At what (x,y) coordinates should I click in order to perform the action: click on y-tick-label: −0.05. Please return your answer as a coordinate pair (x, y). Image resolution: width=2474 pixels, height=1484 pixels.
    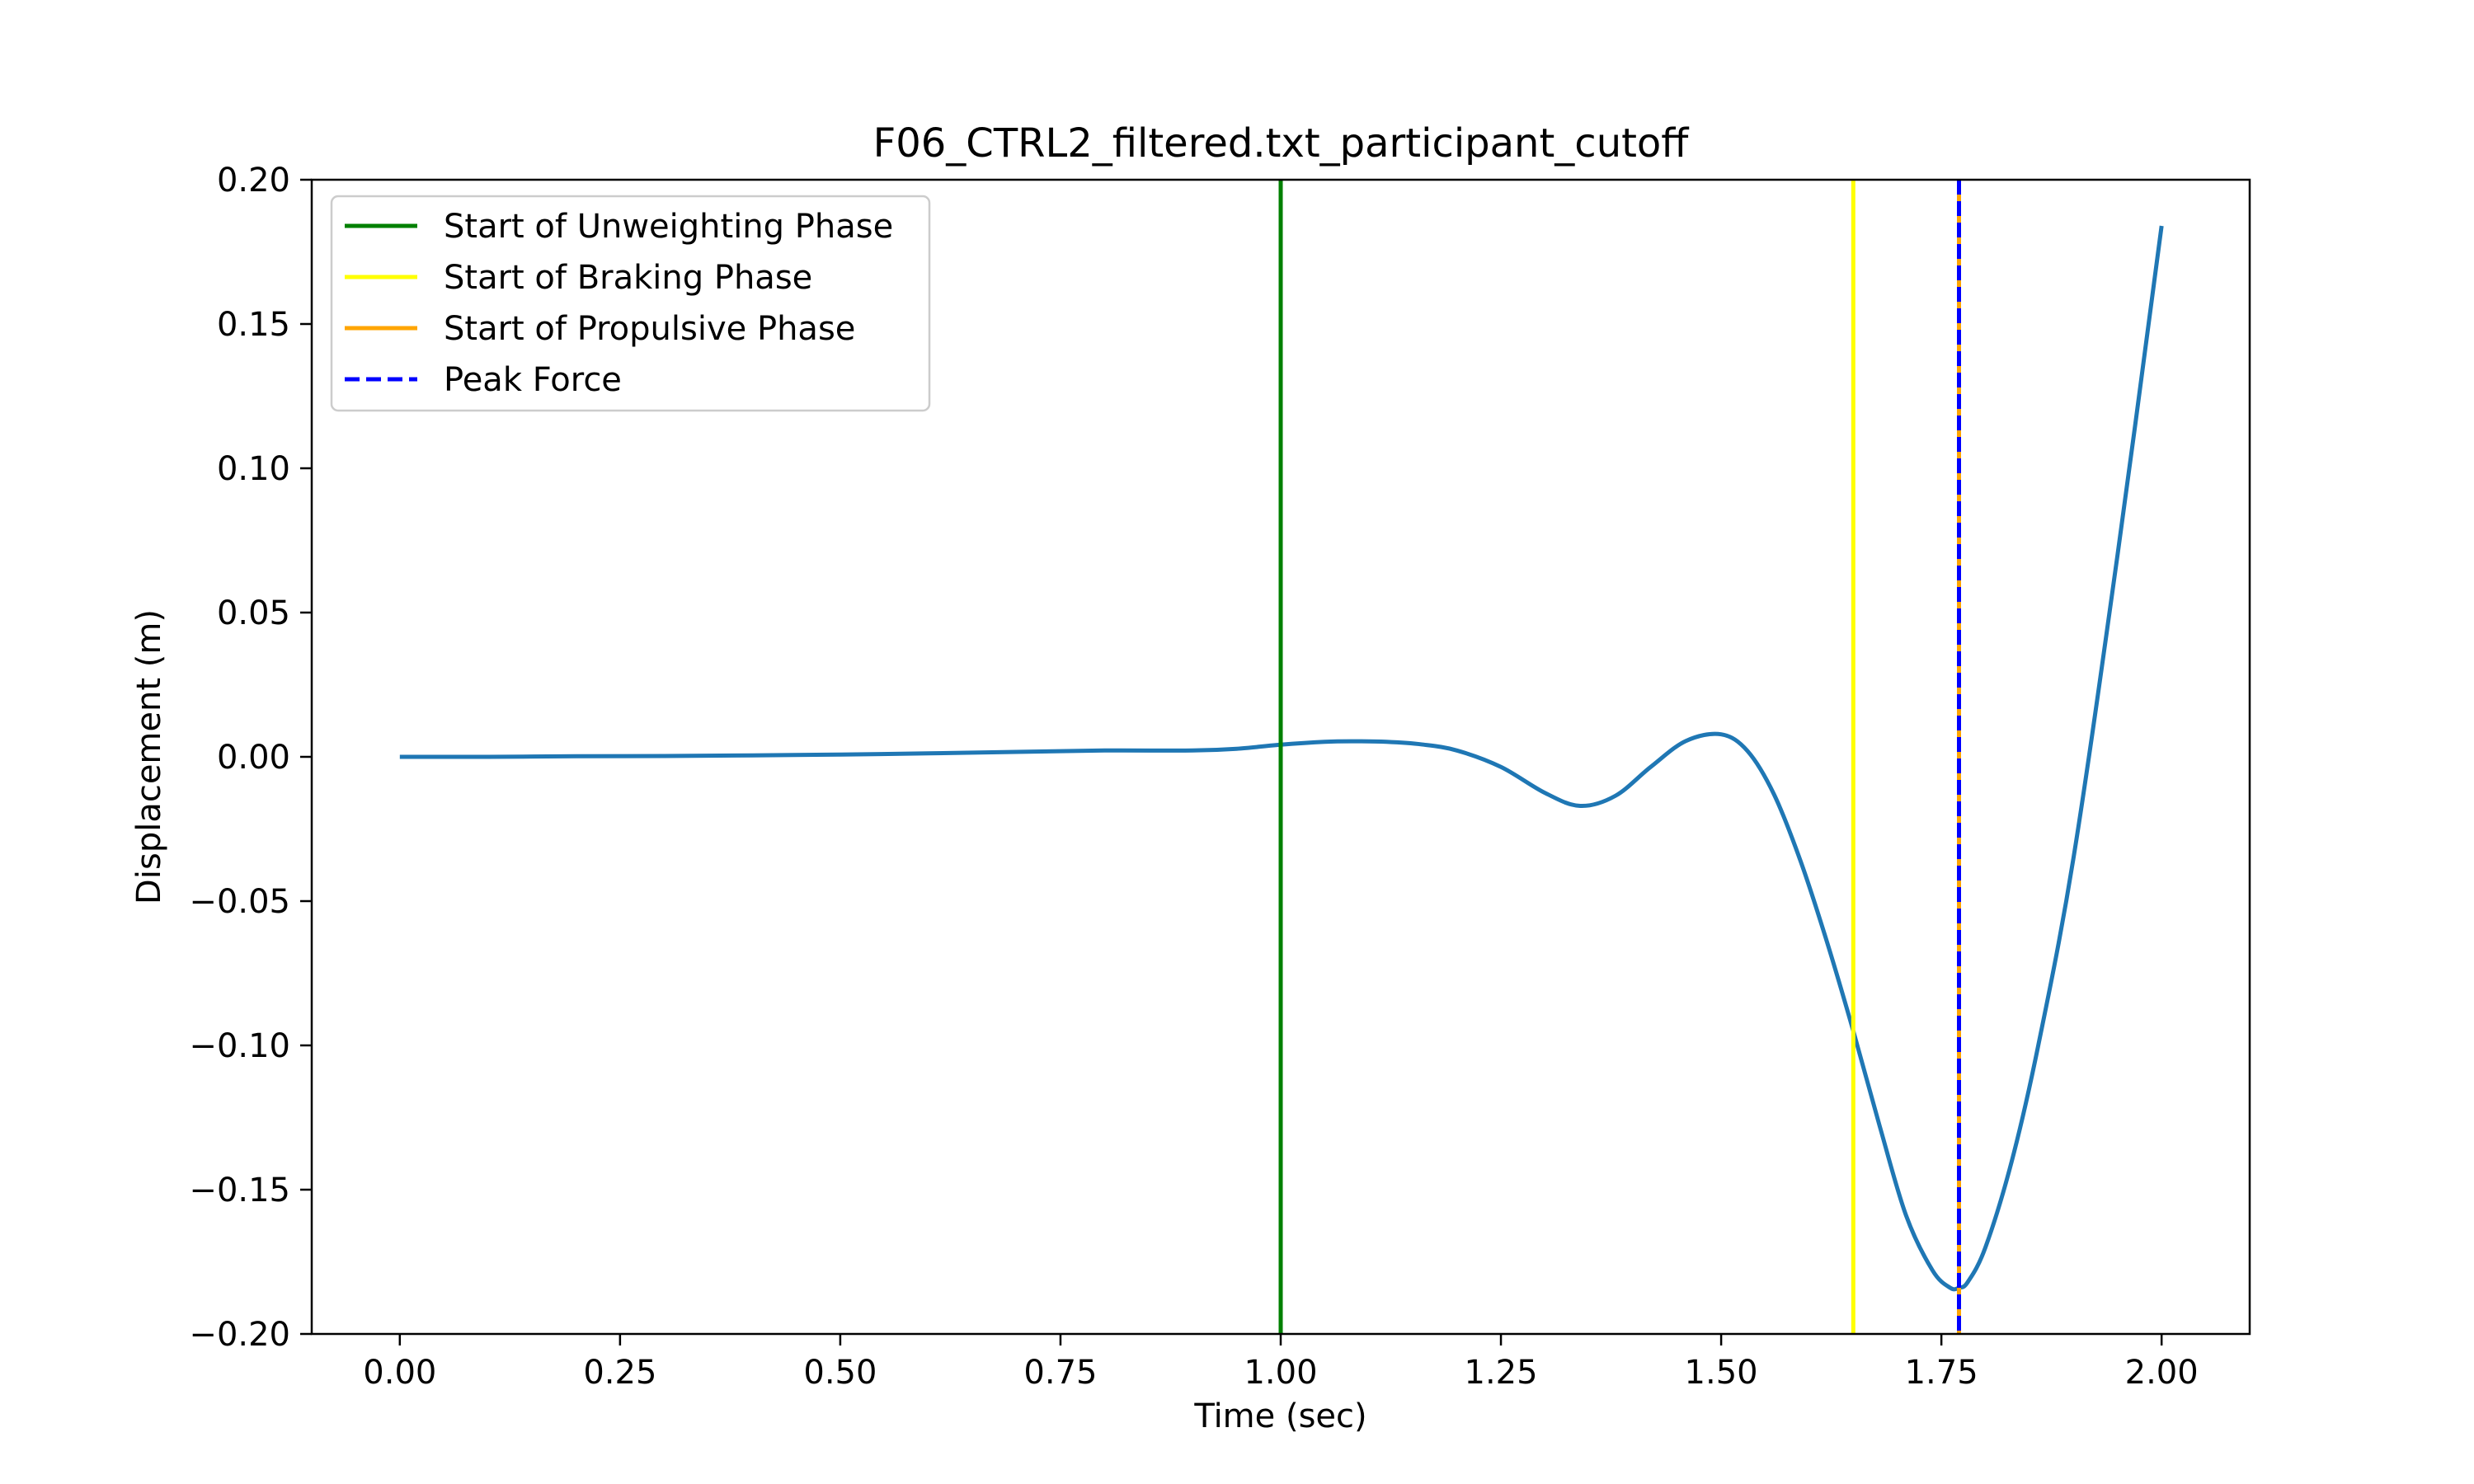
    Looking at the image, I should click on (239, 902).